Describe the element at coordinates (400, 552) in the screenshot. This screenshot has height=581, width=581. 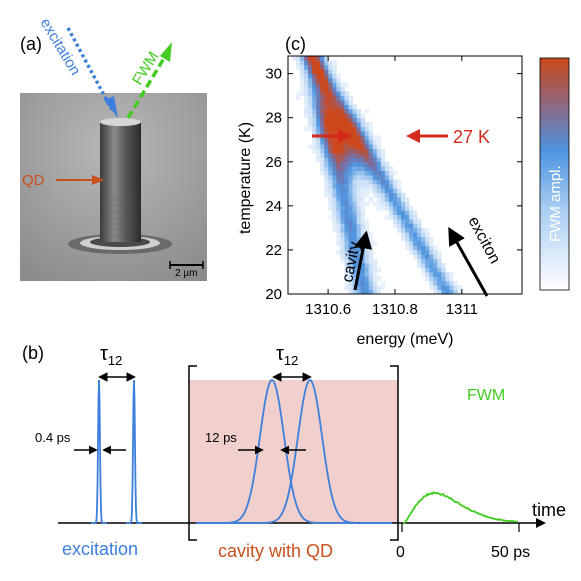
I see `tick-0-label: 0` at that location.